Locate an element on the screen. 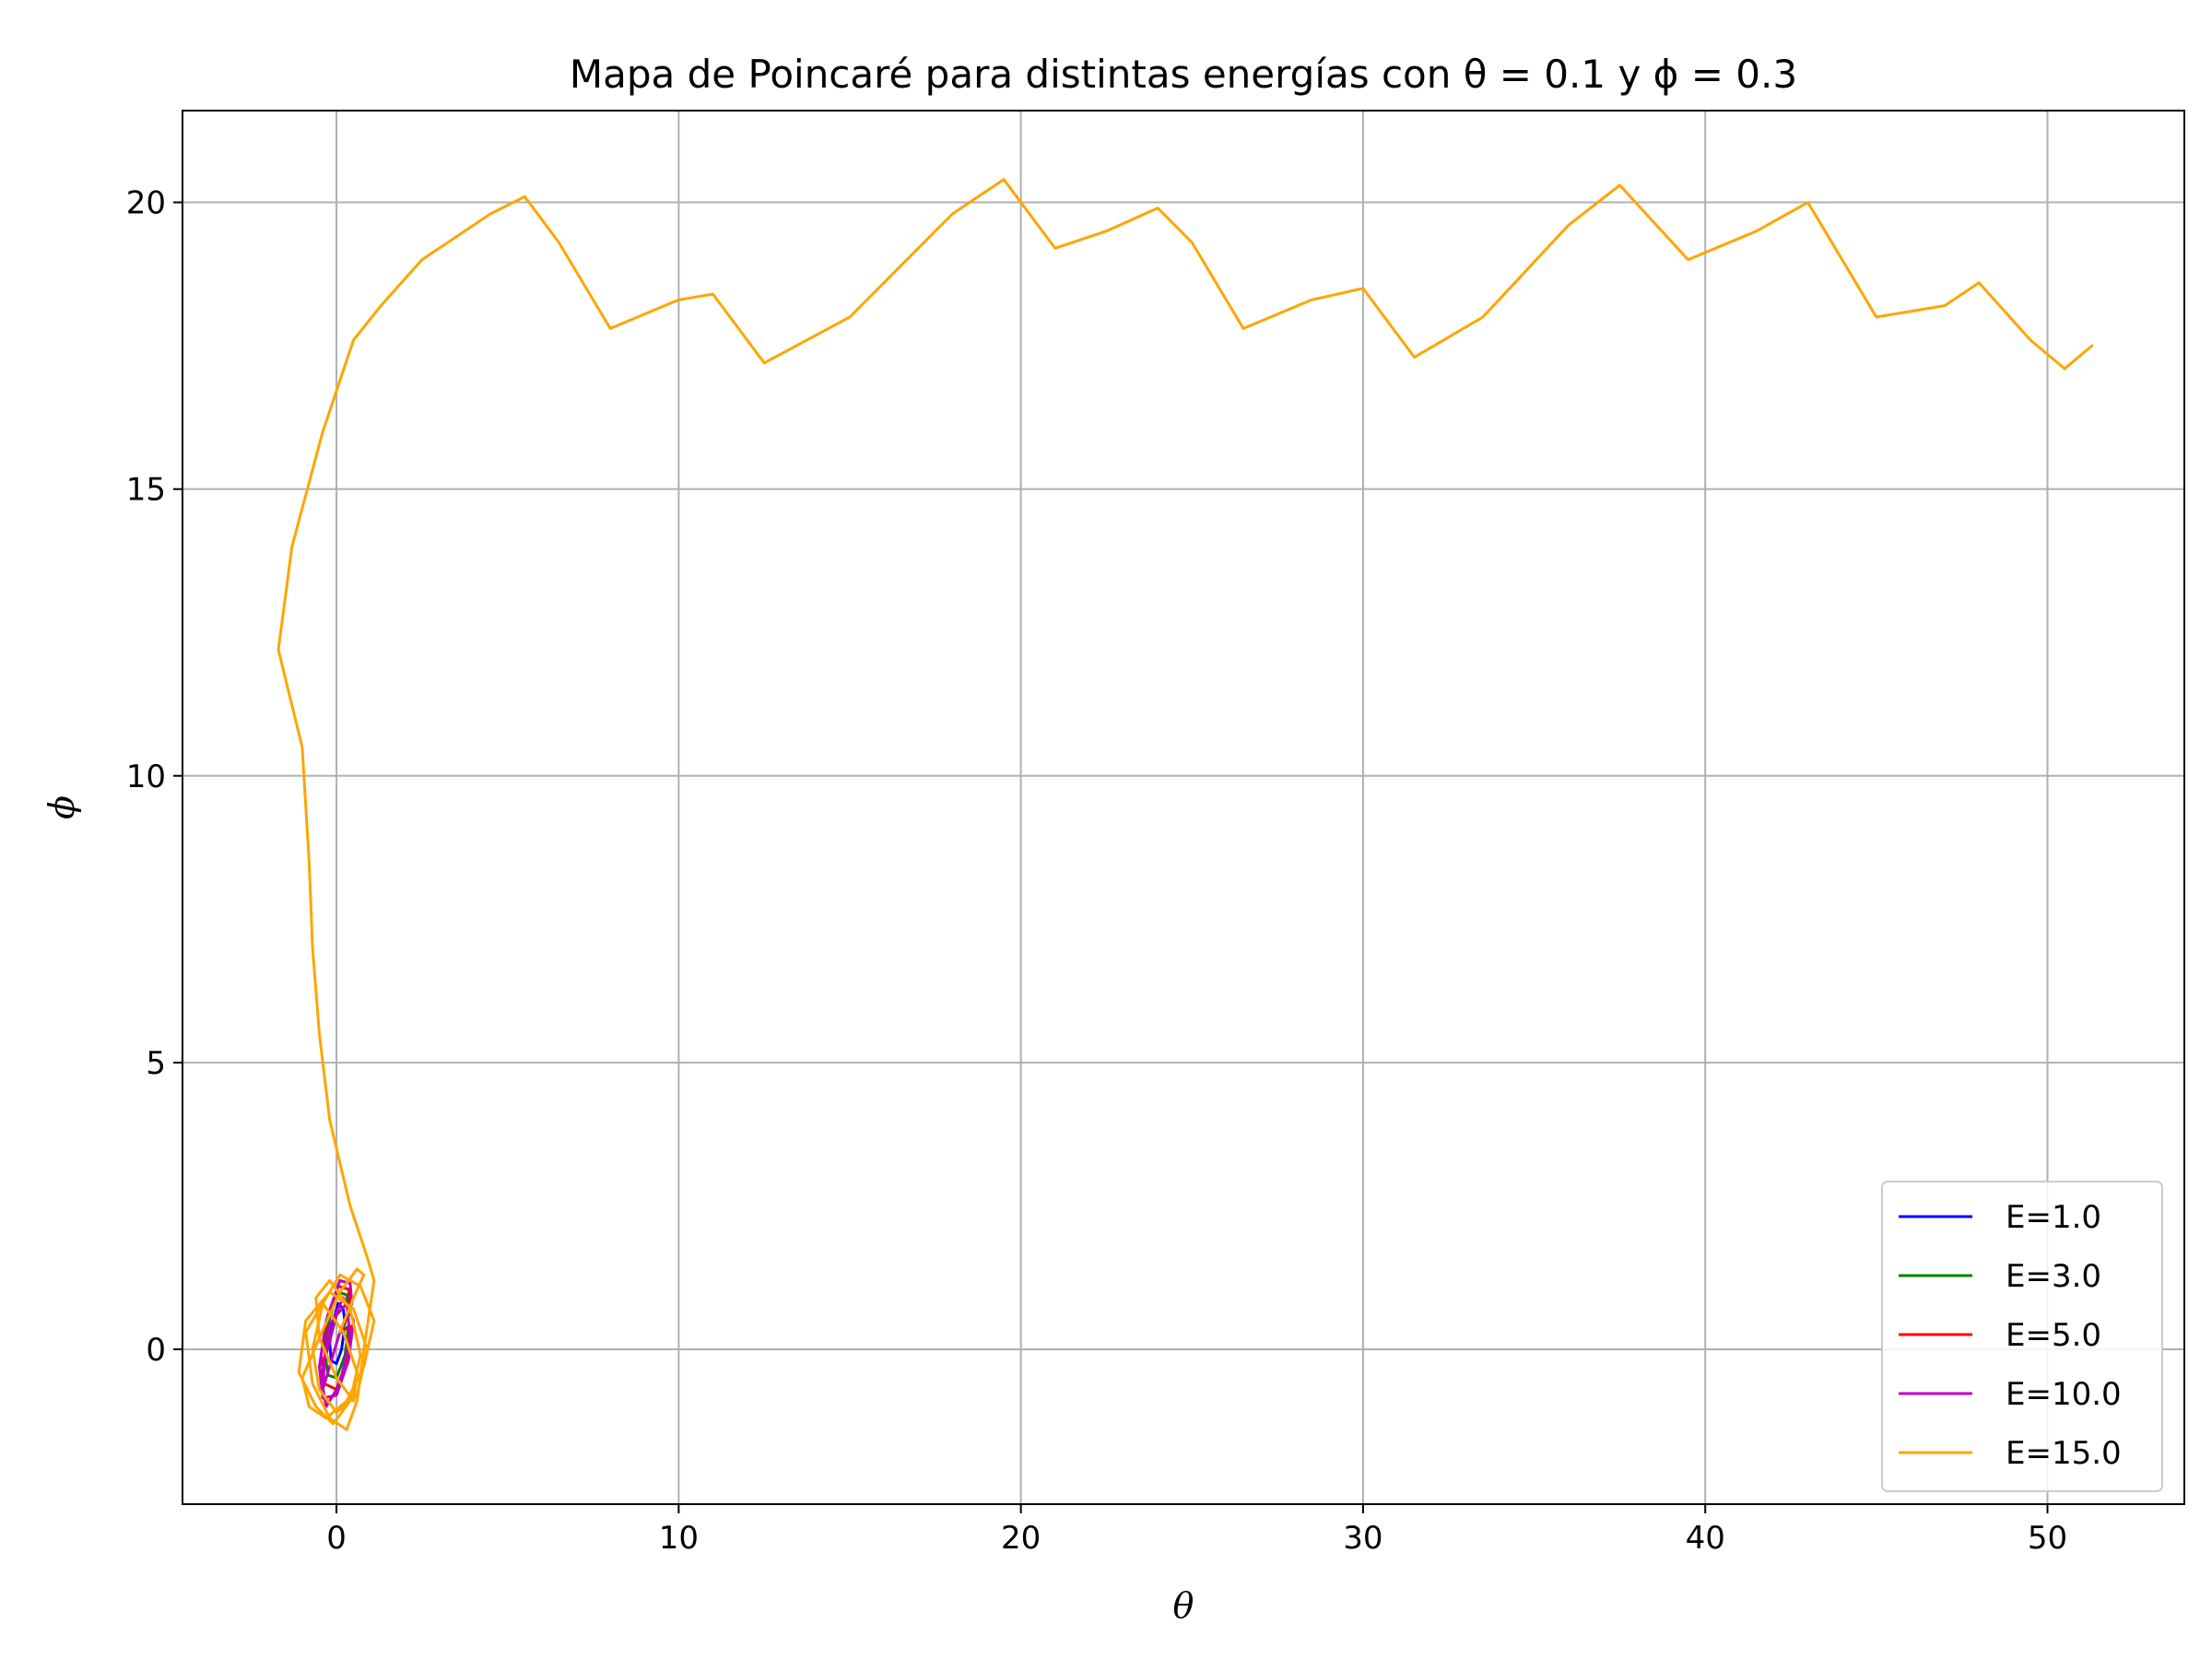 The height and width of the screenshot is (1659, 2212). legend-entry: E=3.0 is located at coordinates (2053, 1276).